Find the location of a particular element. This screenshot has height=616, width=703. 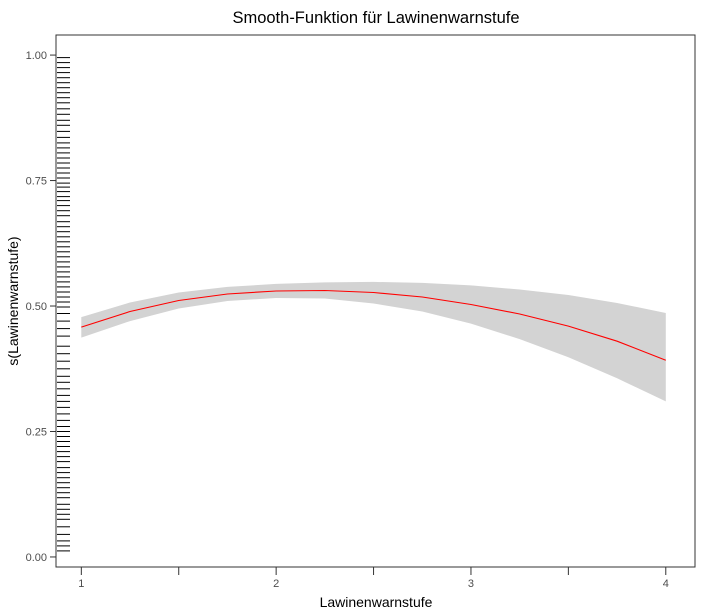

chart-title: Smooth-Funktion für Lawinenwarnstufe is located at coordinates (375, 18).